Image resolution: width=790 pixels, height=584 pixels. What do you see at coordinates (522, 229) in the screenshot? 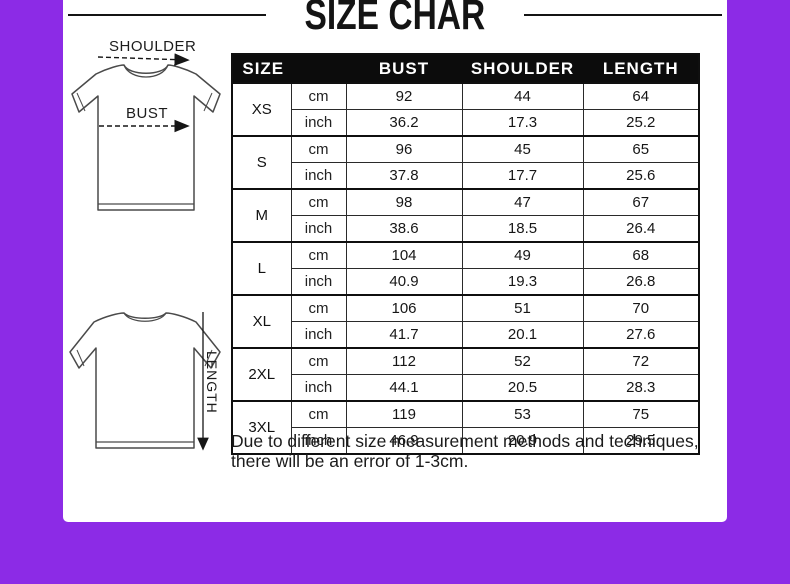
I see `value-cell: 18.5` at bounding box center [522, 229].